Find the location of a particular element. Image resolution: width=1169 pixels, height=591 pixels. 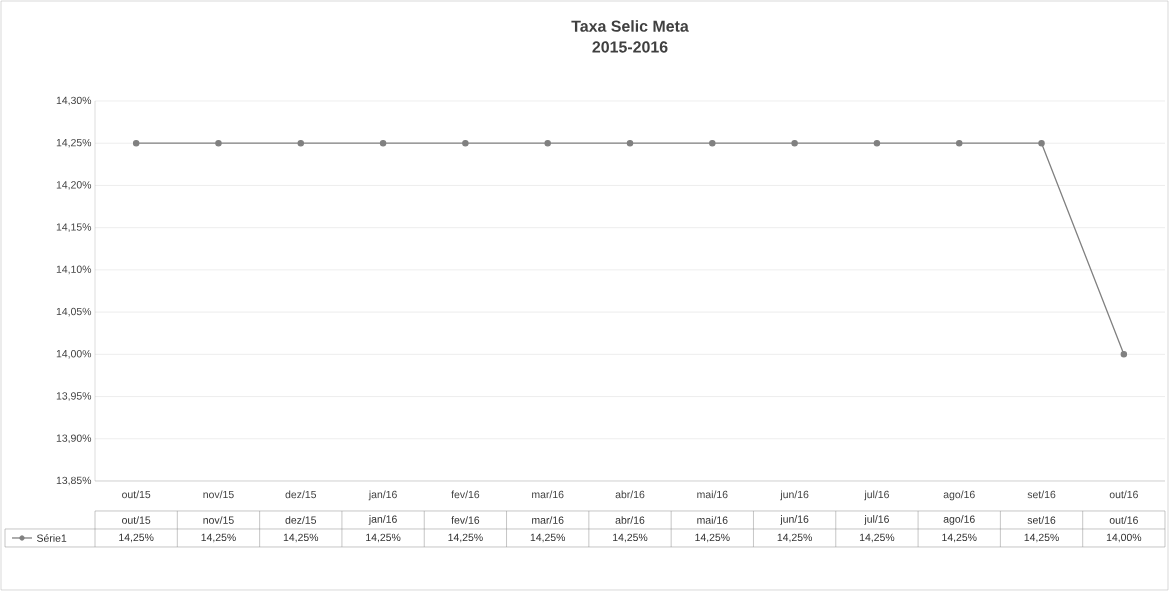

x-tick-label: out/15 is located at coordinates (136, 494).